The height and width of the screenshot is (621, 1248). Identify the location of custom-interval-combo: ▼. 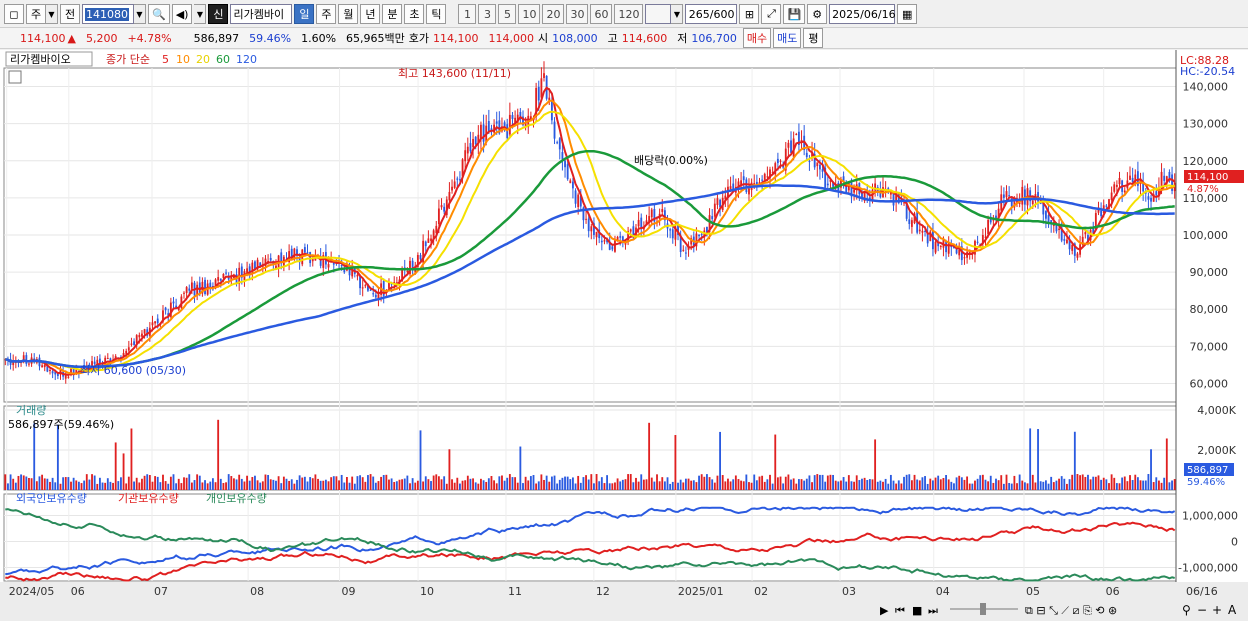
(664, 14).